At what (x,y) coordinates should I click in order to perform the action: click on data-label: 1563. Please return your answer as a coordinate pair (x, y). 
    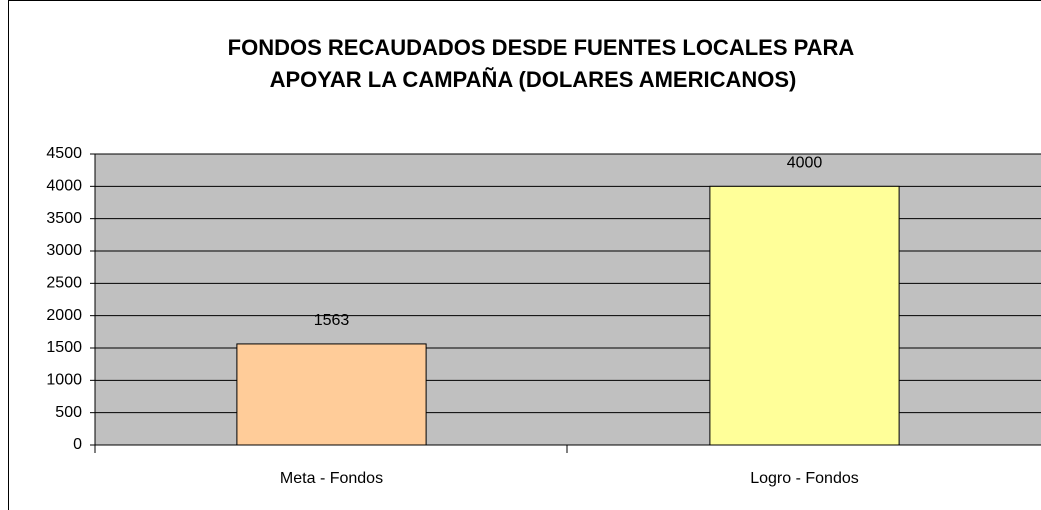
    Looking at the image, I should click on (332, 320).